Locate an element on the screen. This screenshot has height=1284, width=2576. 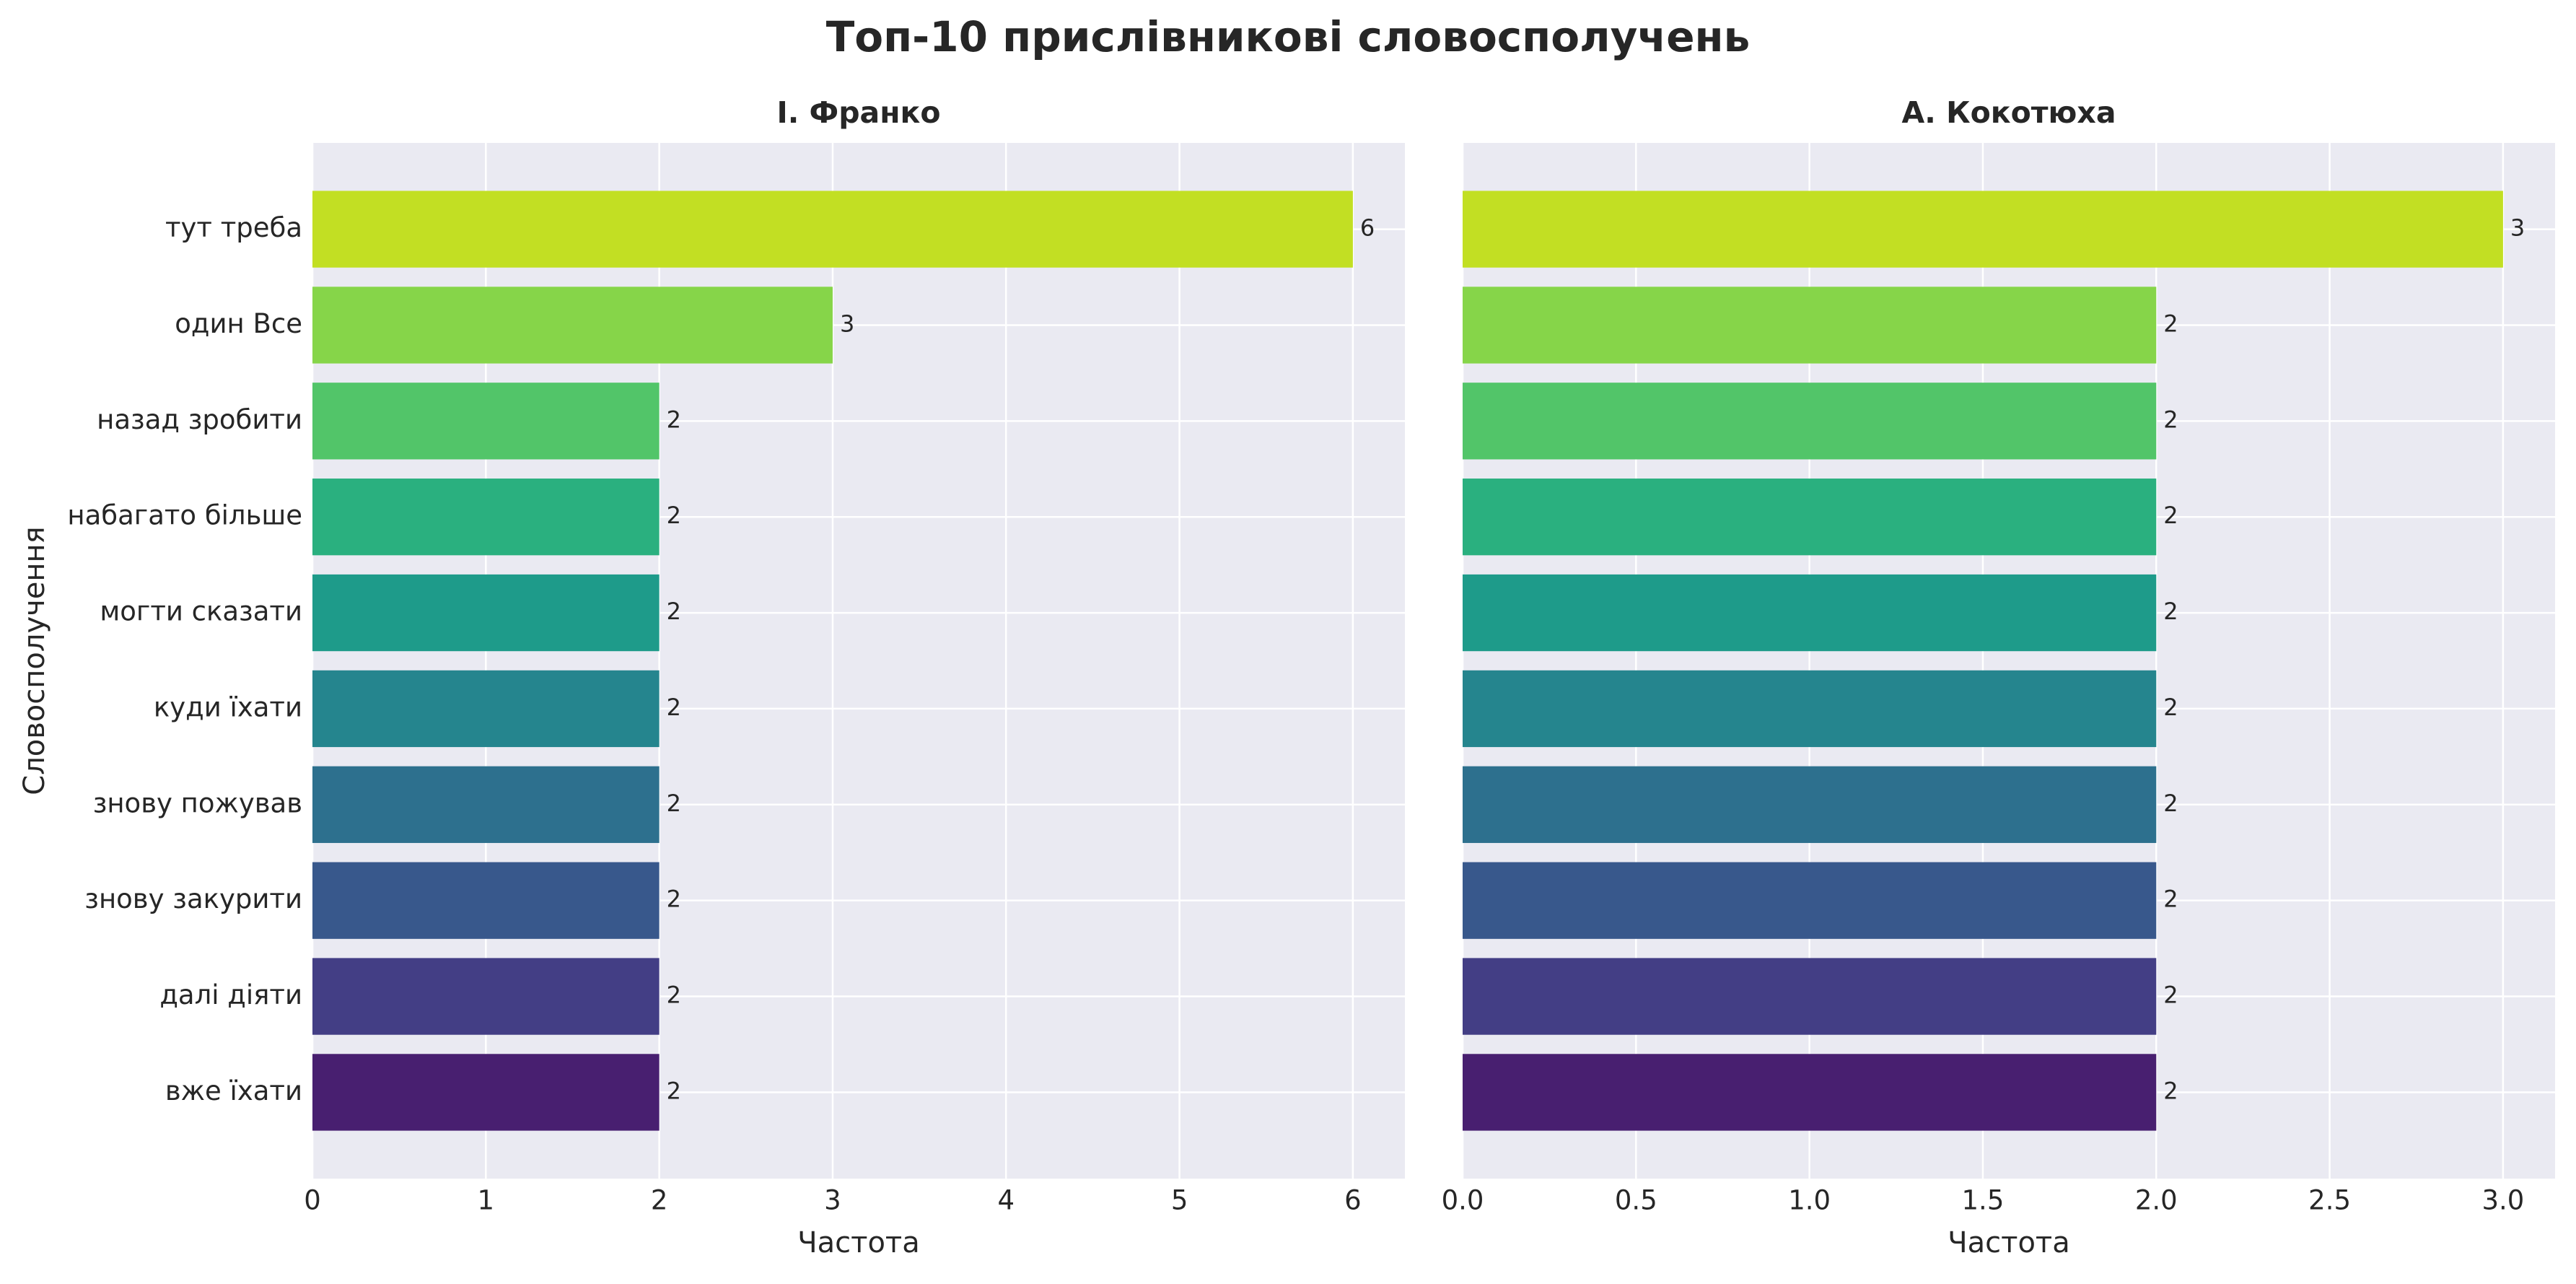
x-tick-label: 0 is located at coordinates (312, 1200).